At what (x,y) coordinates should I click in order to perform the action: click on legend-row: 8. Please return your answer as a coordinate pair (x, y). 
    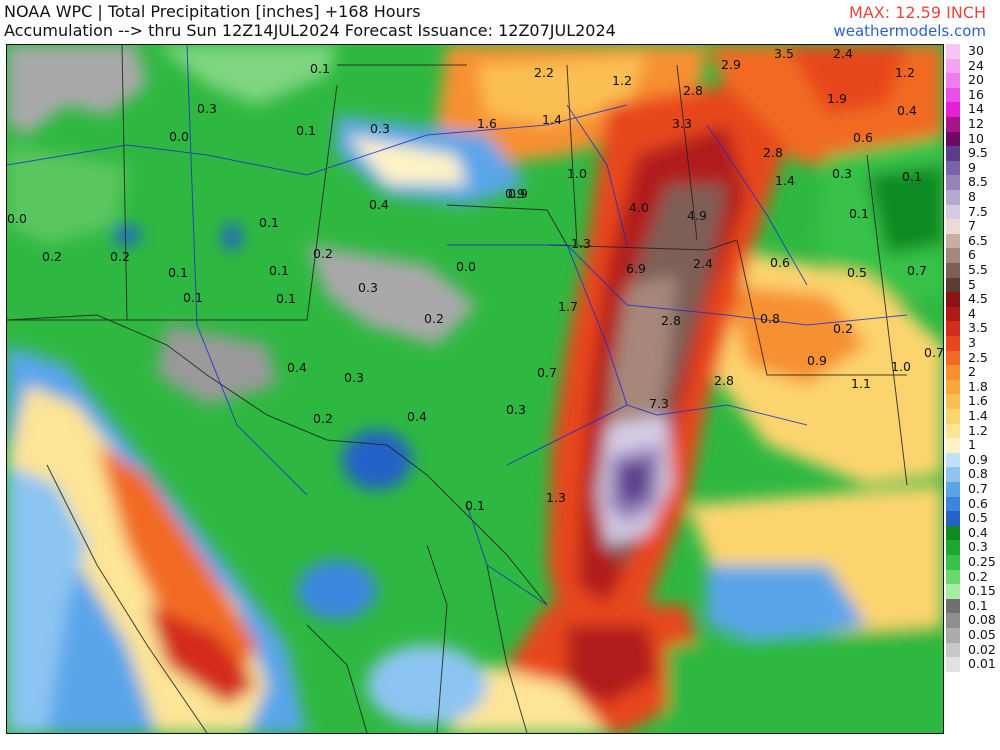
    Looking at the image, I should click on (972, 197).